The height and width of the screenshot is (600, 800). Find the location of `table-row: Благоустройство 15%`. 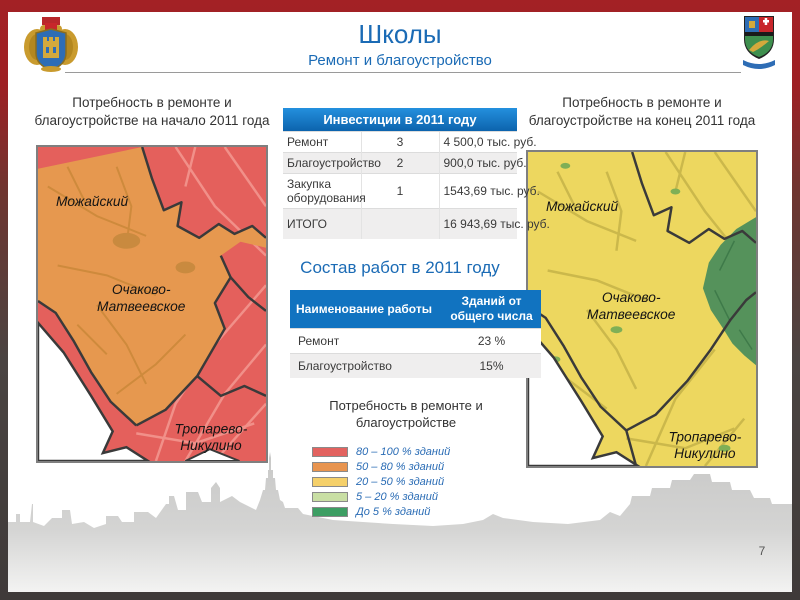

table-row: Благоустройство 15% is located at coordinates (415, 365).